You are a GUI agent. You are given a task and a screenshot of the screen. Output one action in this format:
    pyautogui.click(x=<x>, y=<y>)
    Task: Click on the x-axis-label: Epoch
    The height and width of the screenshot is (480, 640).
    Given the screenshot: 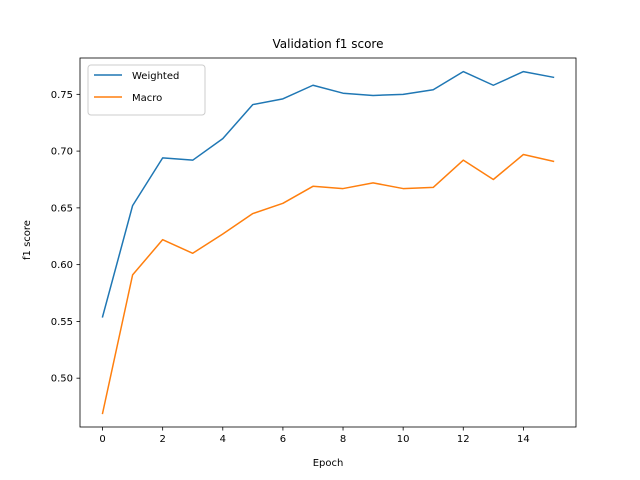 What is the action you would take?
    pyautogui.click(x=328, y=463)
    